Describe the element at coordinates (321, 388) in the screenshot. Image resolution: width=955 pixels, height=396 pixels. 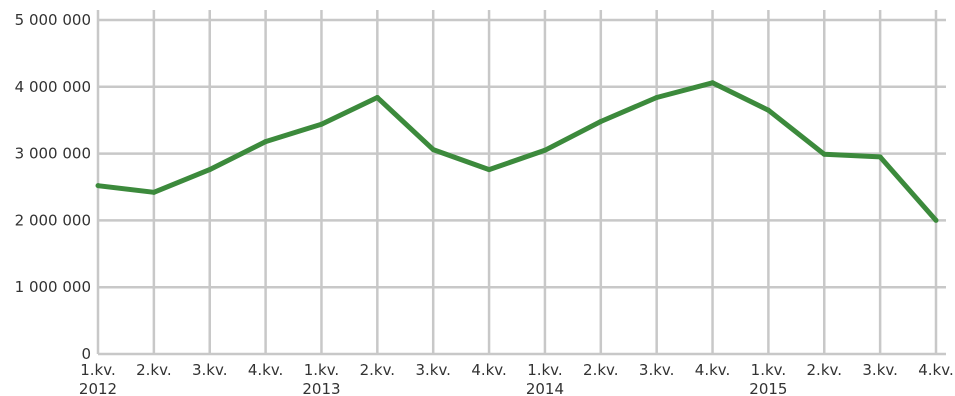
I see `x-group-label: 2013` at that location.